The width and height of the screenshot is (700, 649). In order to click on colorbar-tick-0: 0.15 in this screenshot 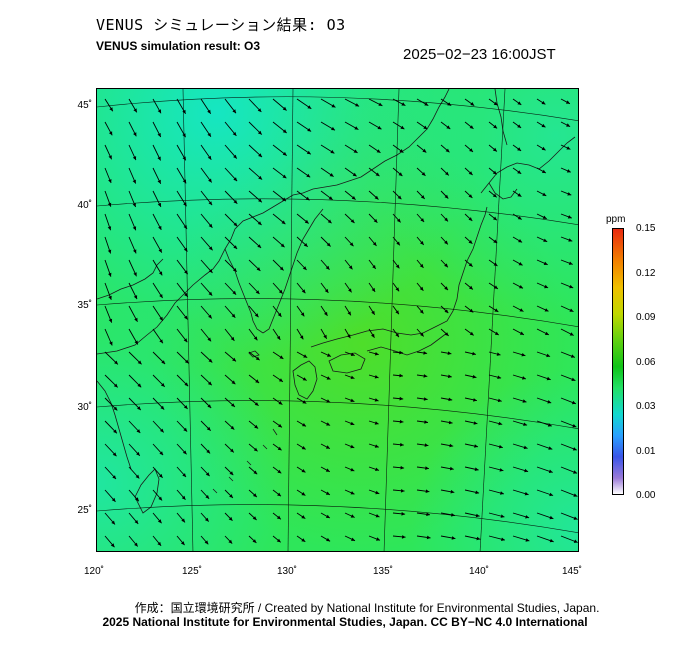, I will do `click(646, 228)`.